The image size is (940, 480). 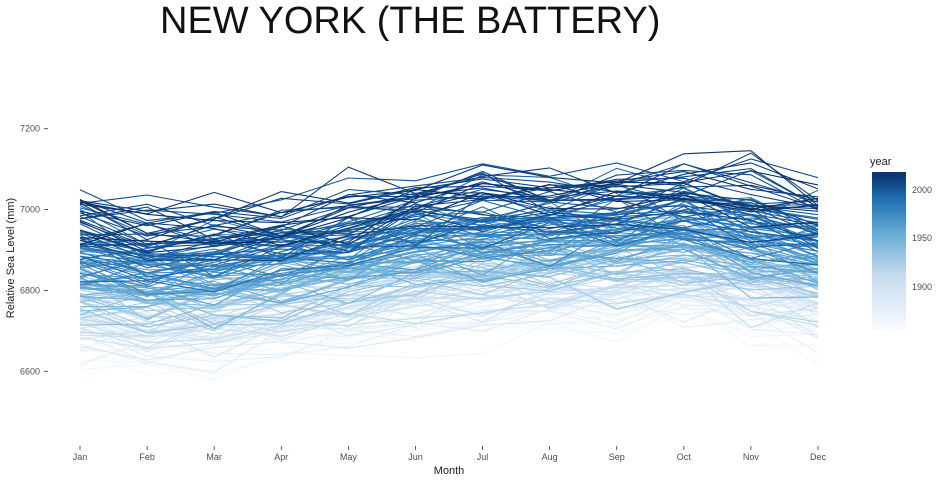 I want to click on x-tick-label: May, so click(x=349, y=457).